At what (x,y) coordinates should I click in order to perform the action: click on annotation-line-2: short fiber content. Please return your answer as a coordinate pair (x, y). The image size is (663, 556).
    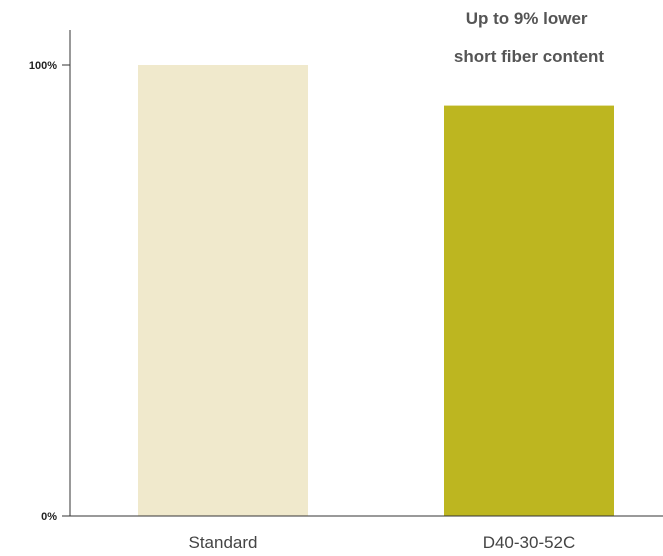
    Looking at the image, I should click on (529, 56).